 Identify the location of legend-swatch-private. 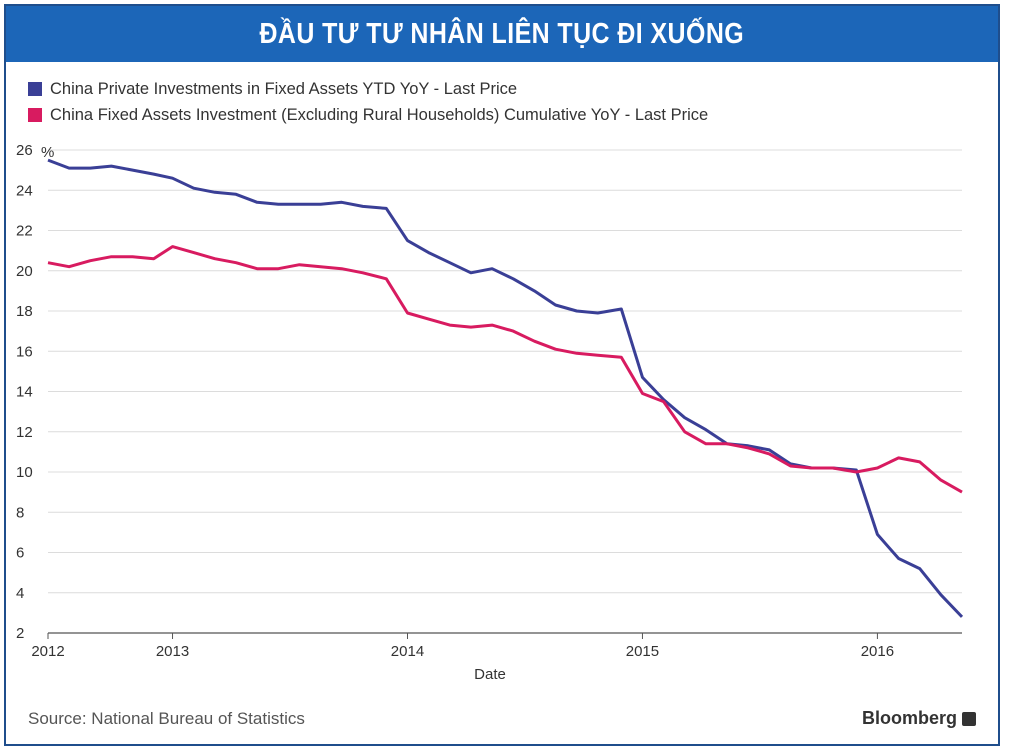
(35, 89).